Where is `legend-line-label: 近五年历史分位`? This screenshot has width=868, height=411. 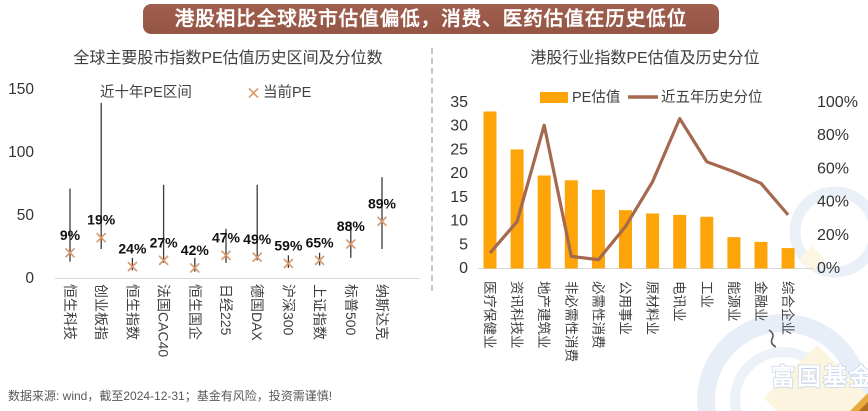 legend-line-label: 近五年历史分位 is located at coordinates (712, 97).